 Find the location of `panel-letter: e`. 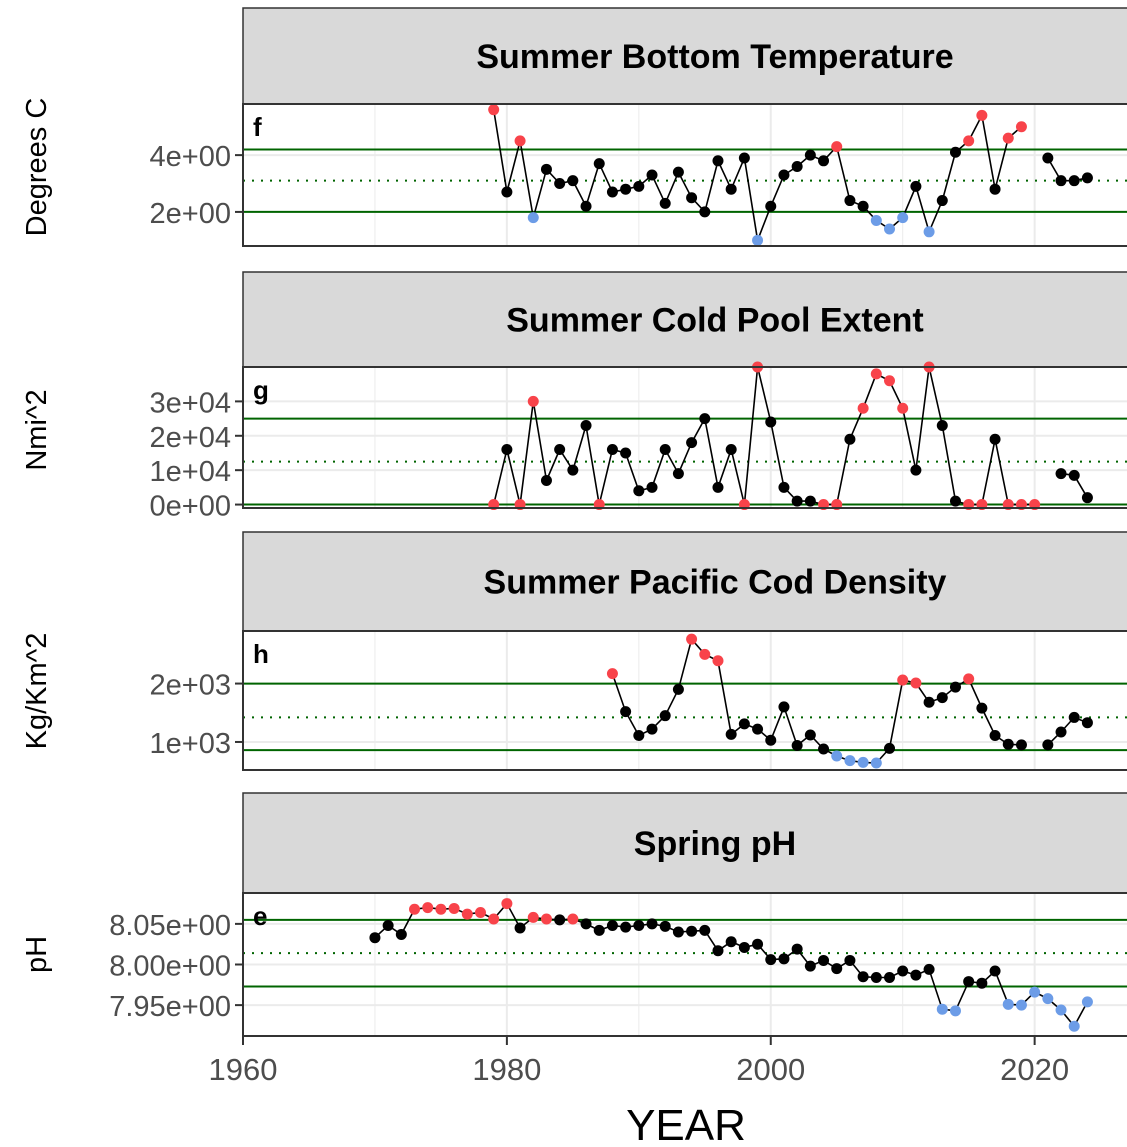

panel-letter: e is located at coordinates (260, 916).